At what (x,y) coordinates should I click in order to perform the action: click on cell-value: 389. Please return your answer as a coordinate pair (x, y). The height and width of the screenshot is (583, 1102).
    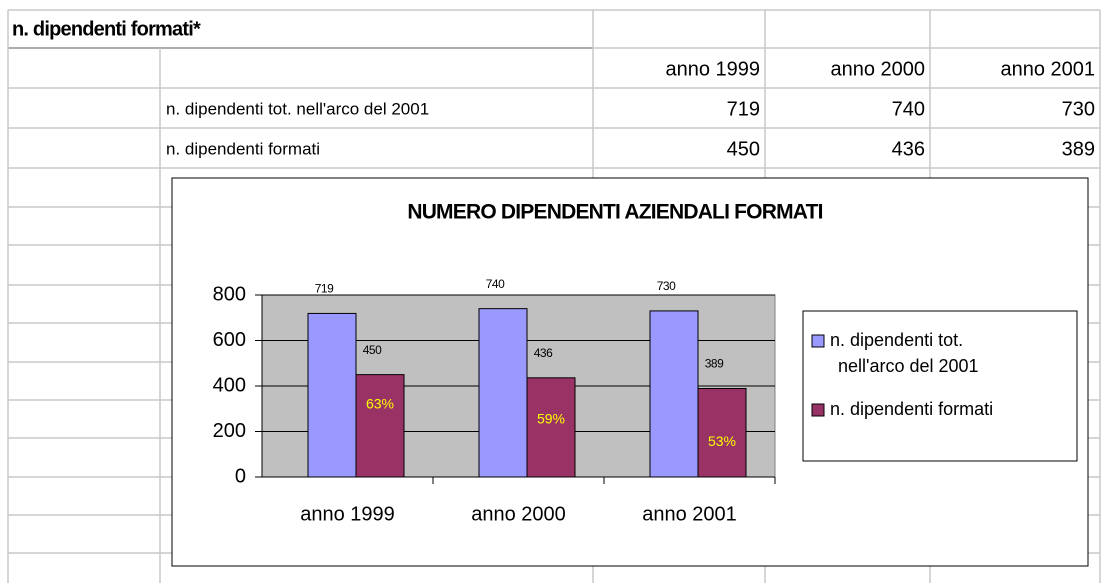
    Looking at the image, I should click on (1078, 149).